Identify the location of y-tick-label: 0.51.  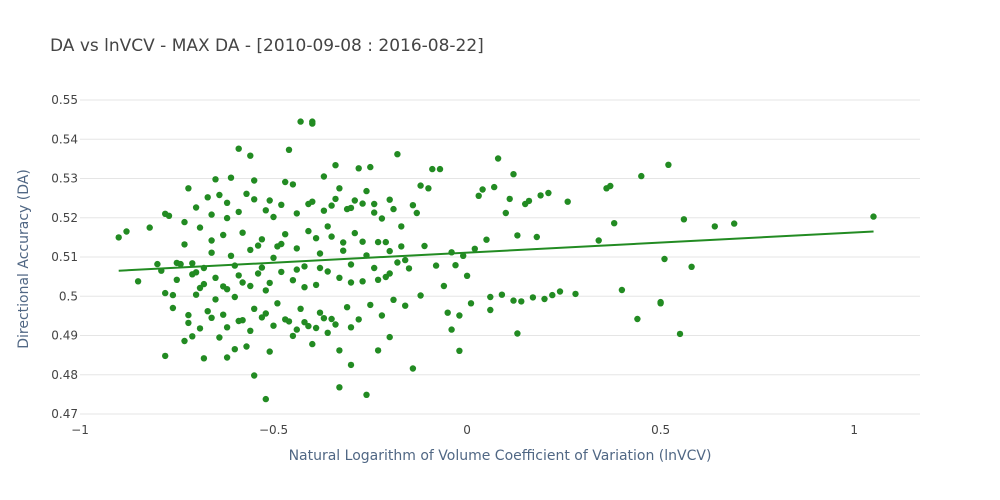
(64, 257).